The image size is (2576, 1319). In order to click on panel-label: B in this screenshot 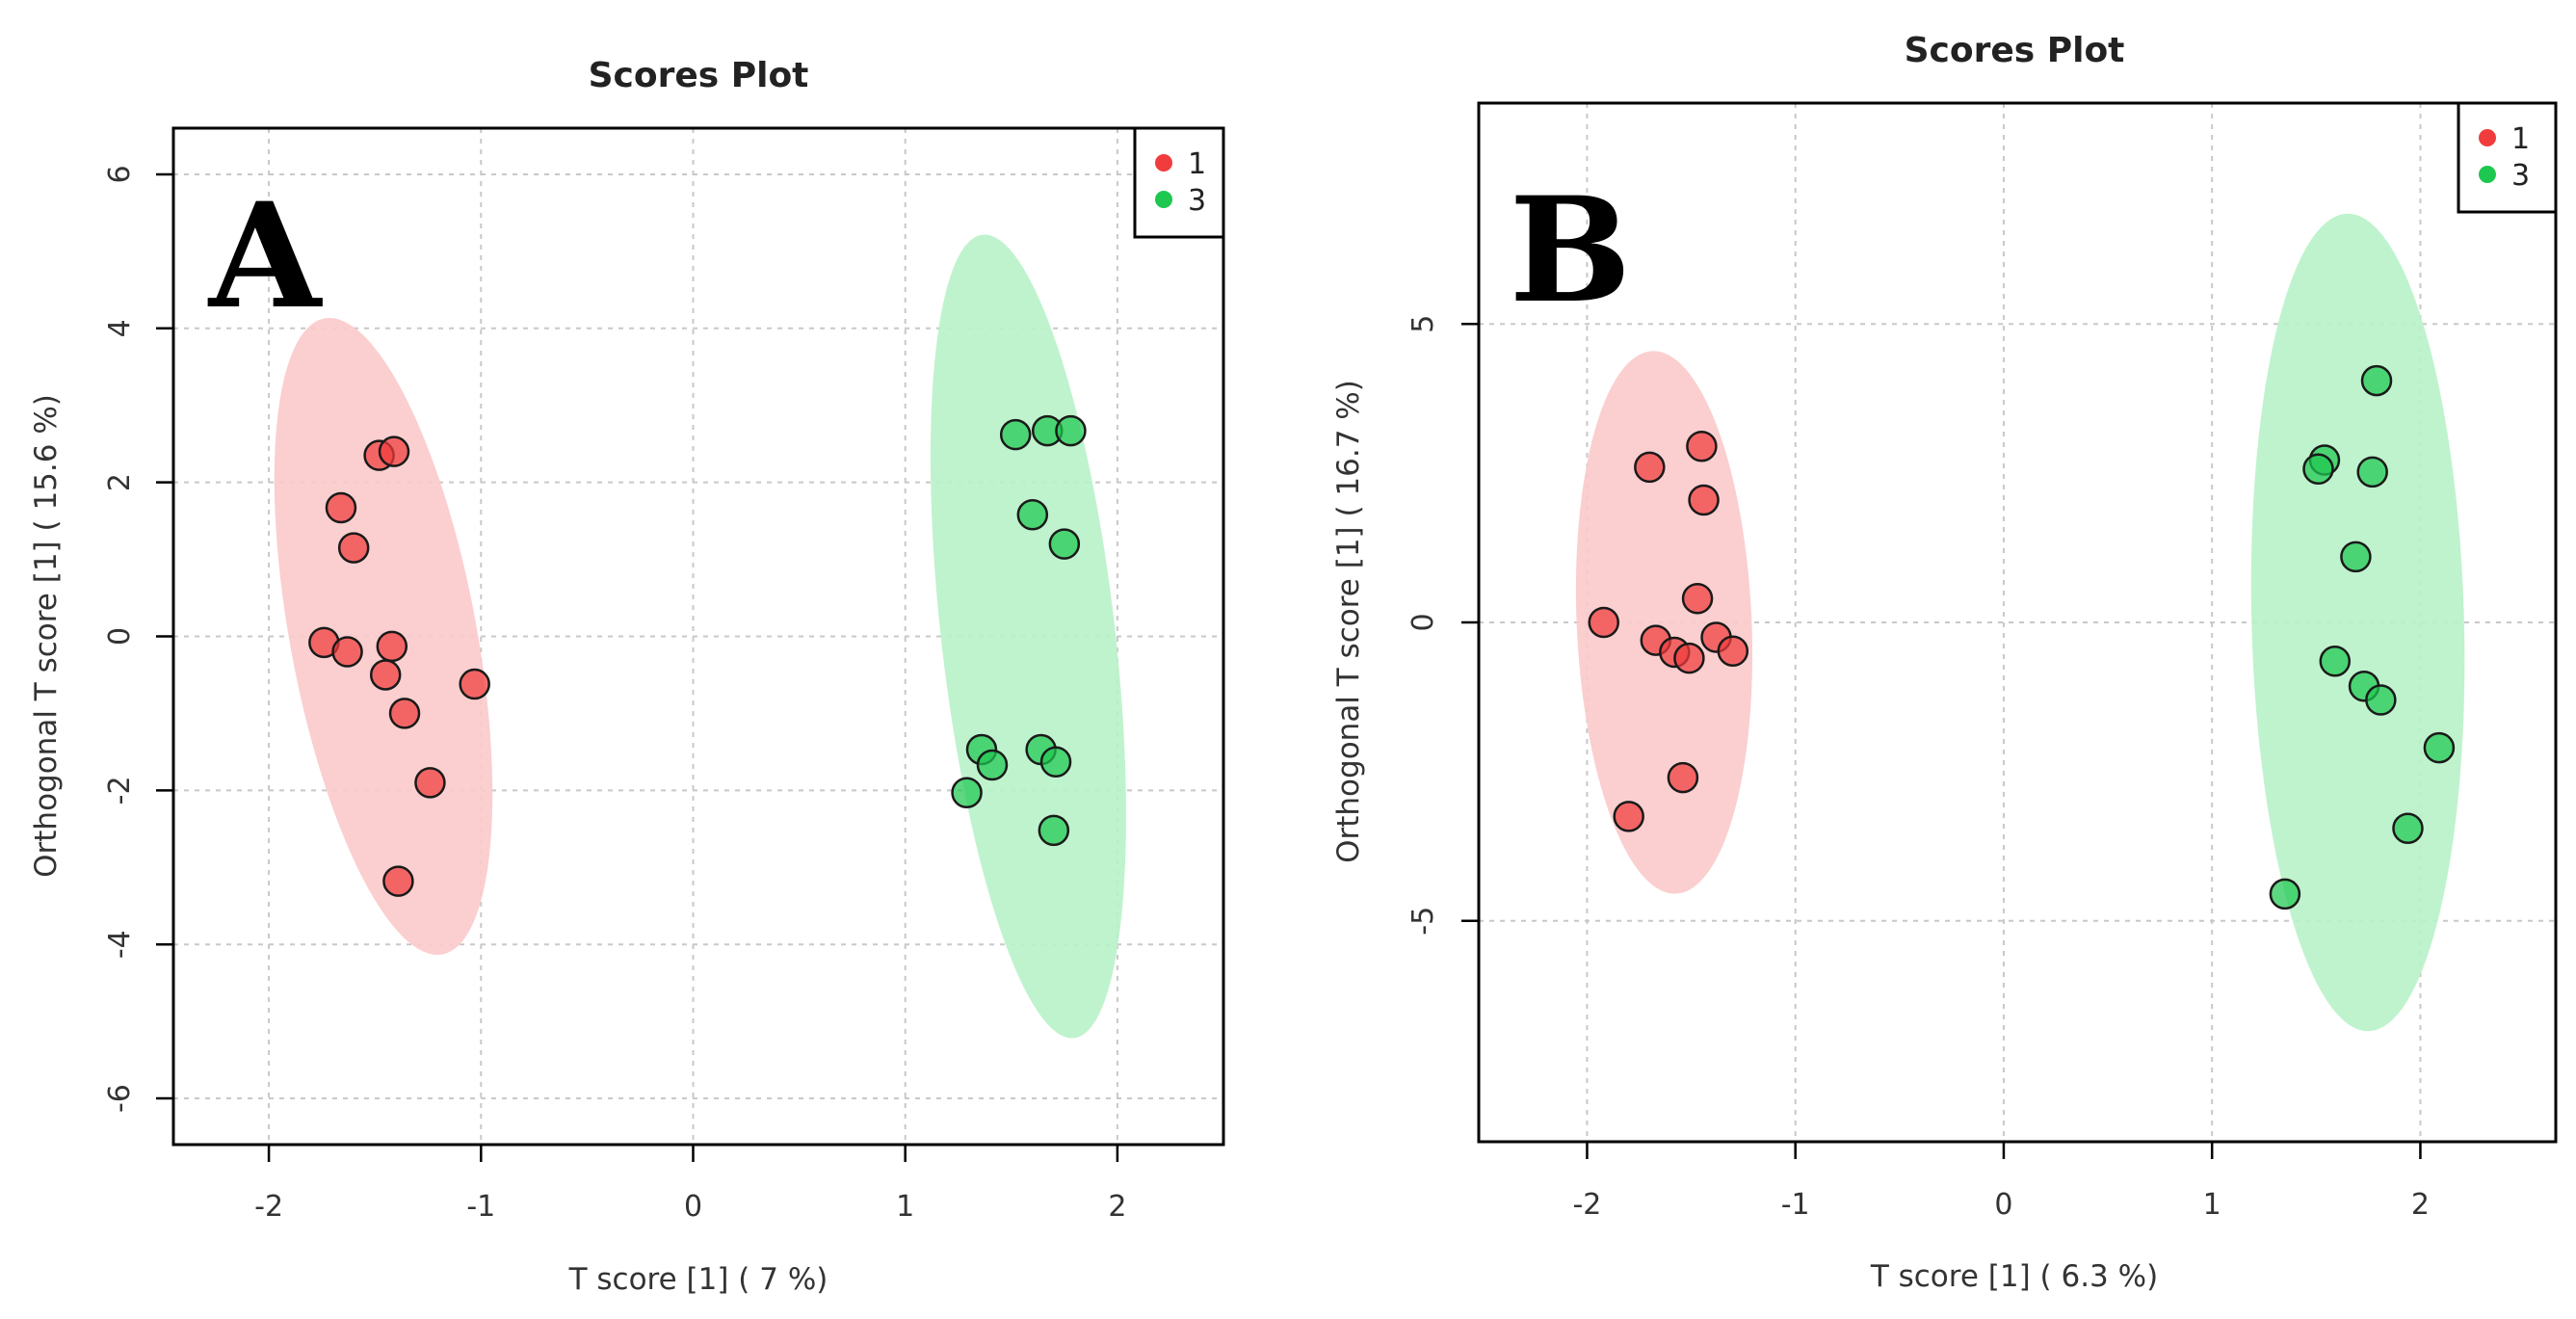, I will do `click(1571, 251)`.